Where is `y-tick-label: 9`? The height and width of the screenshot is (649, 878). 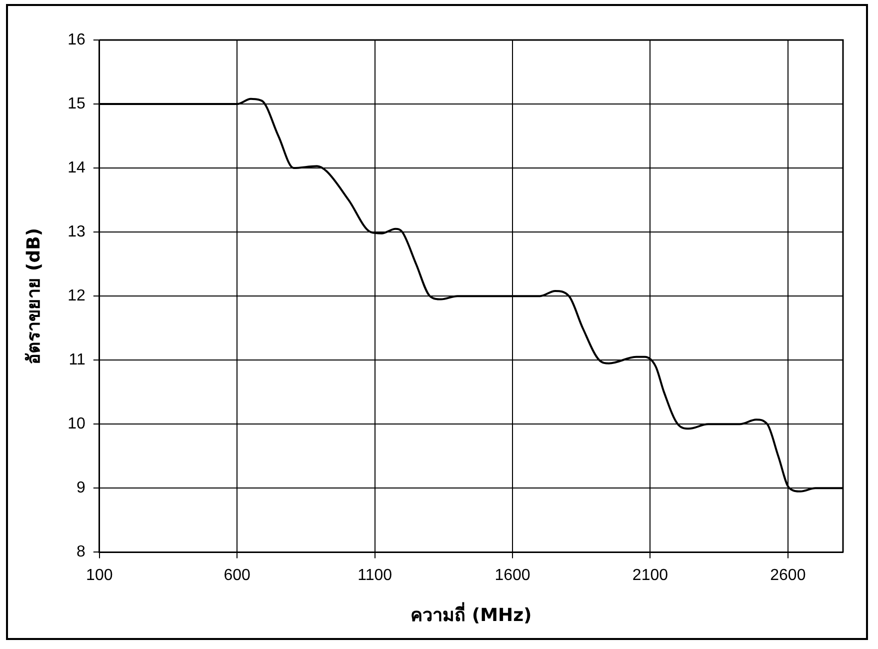 y-tick-label: 9 is located at coordinates (81, 488).